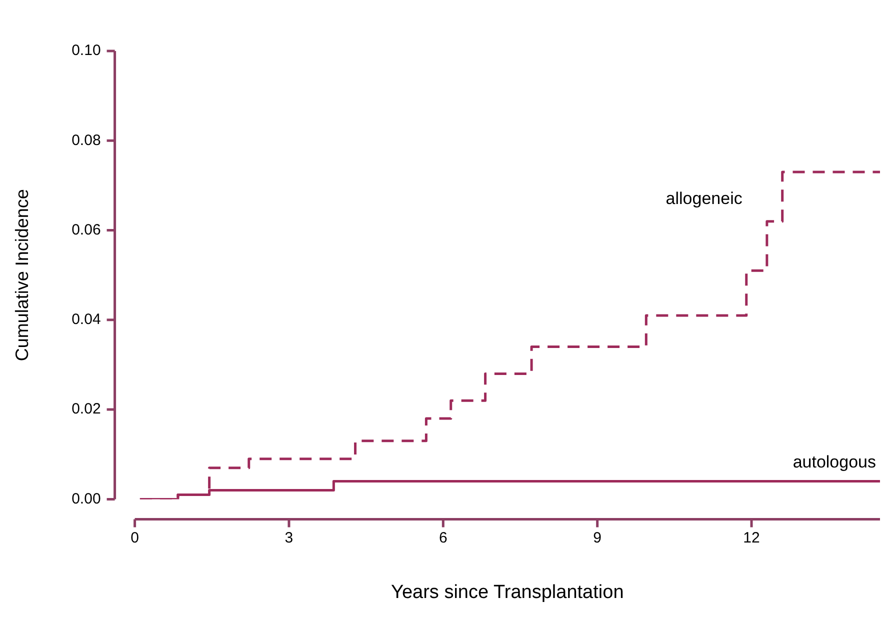 The image size is (894, 623). Describe the element at coordinates (86, 409) in the screenshot. I see `y-tick-label: 0.02` at that location.